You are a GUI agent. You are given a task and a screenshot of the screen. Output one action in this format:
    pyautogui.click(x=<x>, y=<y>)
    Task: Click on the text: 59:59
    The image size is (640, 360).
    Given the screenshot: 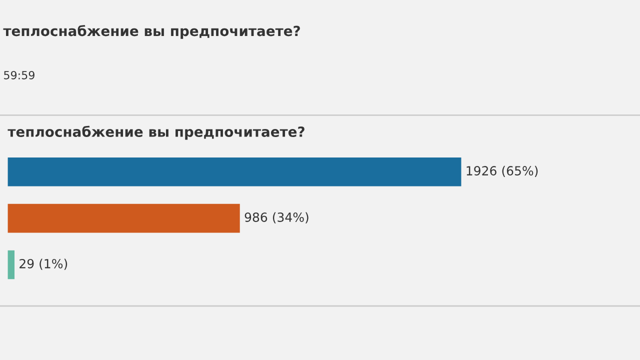 What is the action you would take?
    pyautogui.click(x=19, y=75)
    